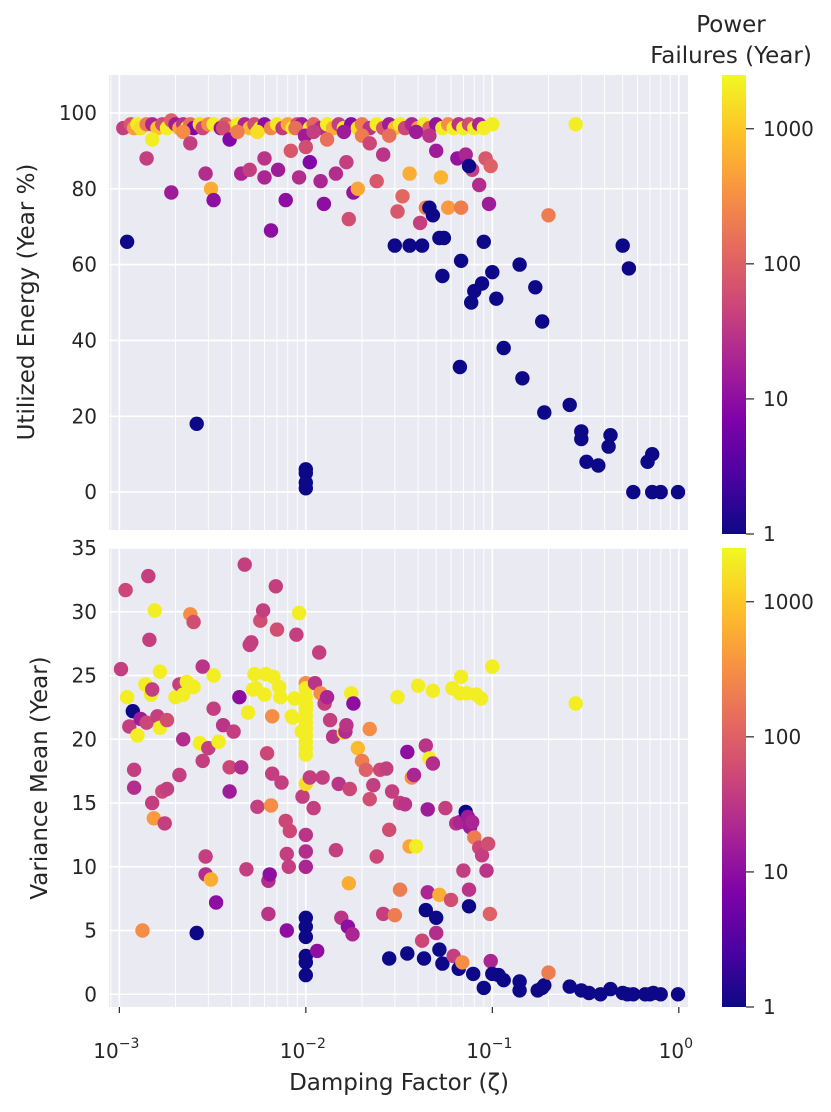 This screenshot has height=1112, width=831. Describe the element at coordinates (84, 803) in the screenshot. I see `y-tick-label: 15` at that location.